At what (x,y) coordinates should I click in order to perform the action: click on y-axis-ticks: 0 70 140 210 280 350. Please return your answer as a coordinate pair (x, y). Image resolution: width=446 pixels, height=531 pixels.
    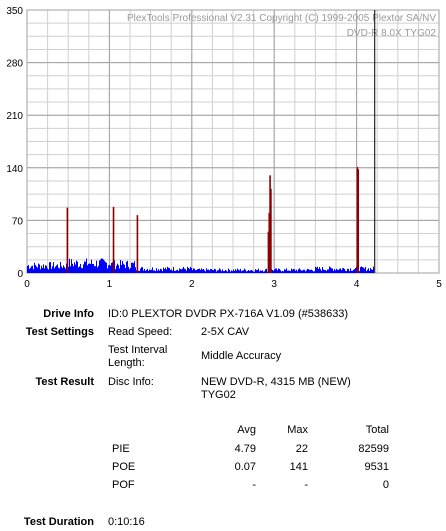
    Looking at the image, I should click on (14, 143).